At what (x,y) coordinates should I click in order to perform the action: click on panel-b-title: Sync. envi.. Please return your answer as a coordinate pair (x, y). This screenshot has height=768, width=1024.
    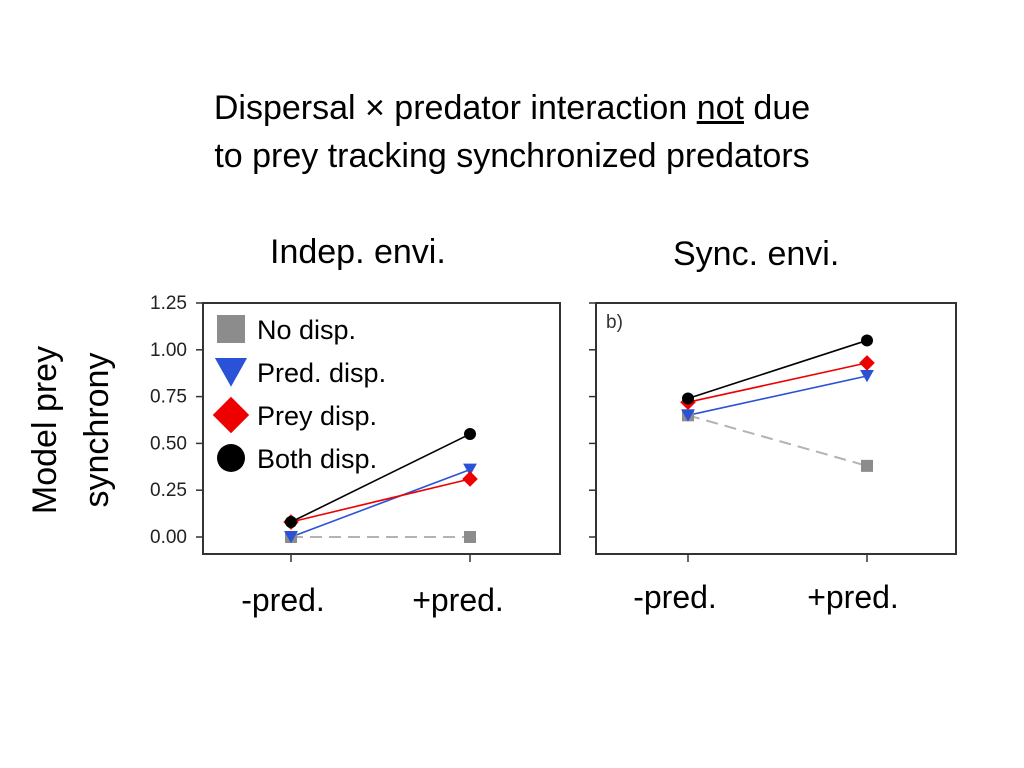
    Looking at the image, I should click on (756, 254).